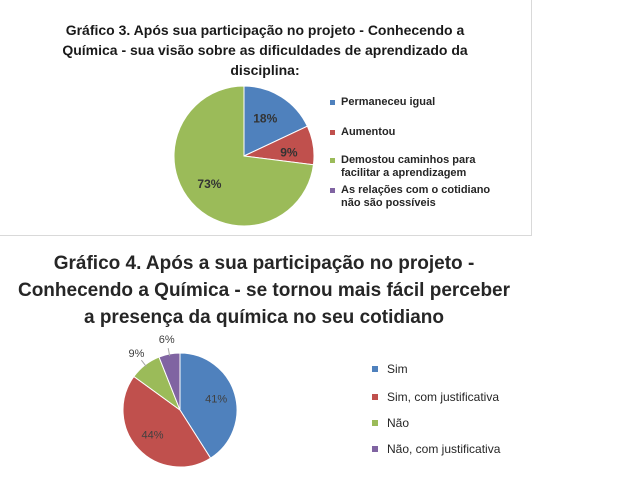 The height and width of the screenshot is (480, 640). What do you see at coordinates (289, 152) in the screenshot?
I see `data-label-aumentou: 9%` at bounding box center [289, 152].